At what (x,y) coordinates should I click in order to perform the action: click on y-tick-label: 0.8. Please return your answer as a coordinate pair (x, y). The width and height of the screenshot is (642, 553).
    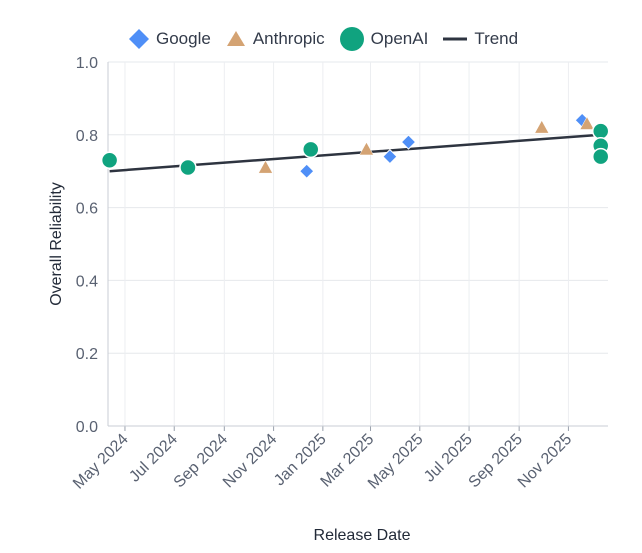
    Looking at the image, I should click on (87, 136).